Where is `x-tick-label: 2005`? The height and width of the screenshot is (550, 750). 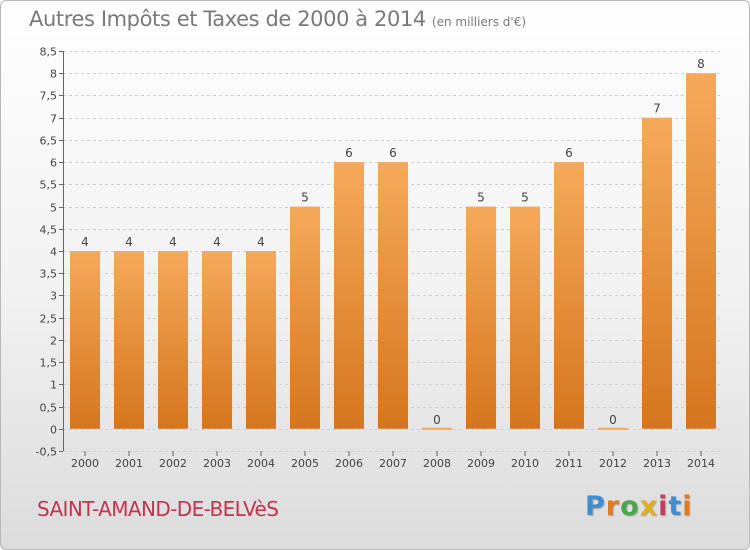
x-tick-label: 2005 is located at coordinates (305, 463).